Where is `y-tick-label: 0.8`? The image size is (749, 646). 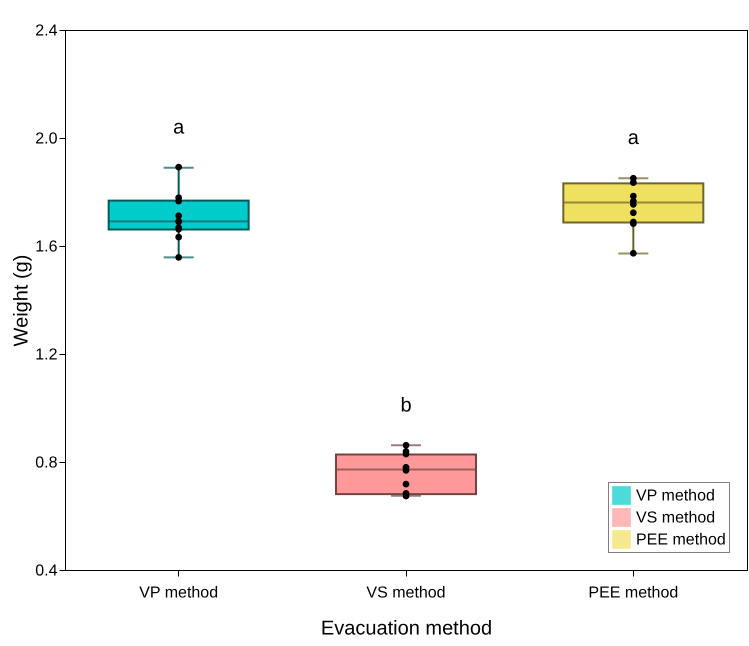 y-tick-label: 0.8 is located at coordinates (46, 463).